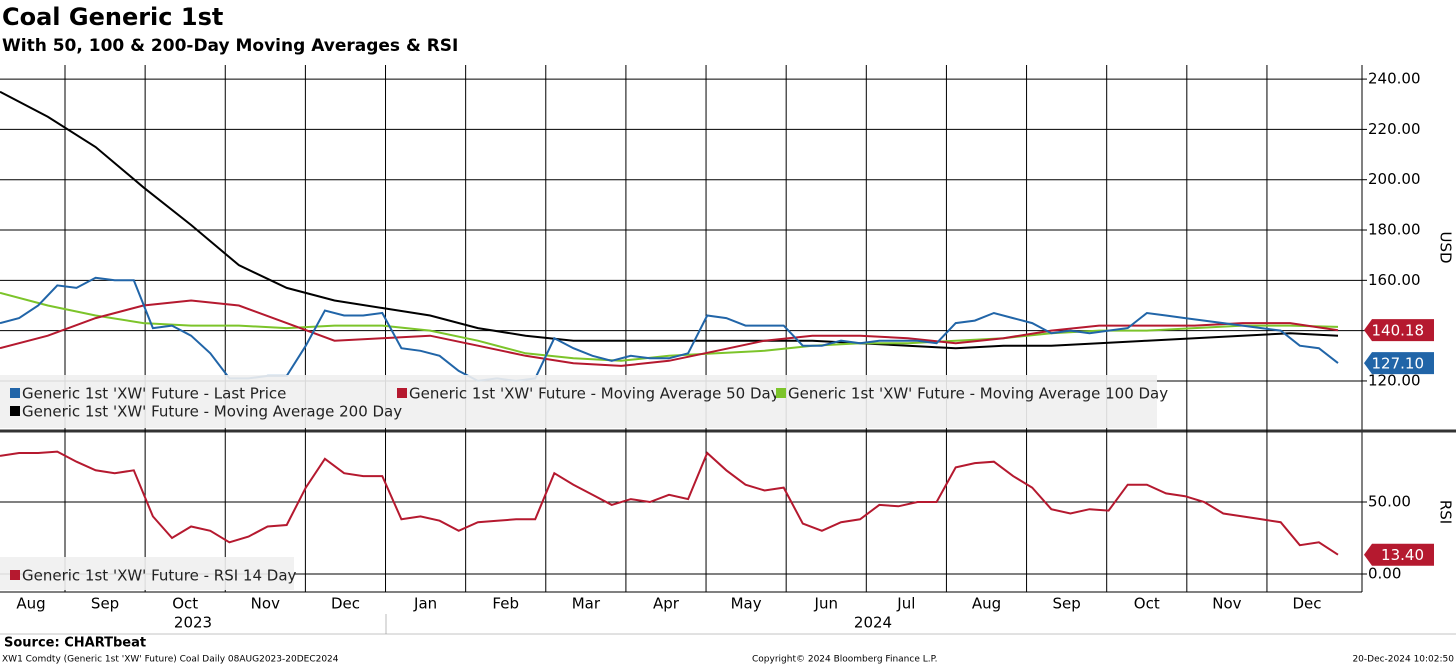 The height and width of the screenshot is (666, 1456). Describe the element at coordinates (112, 17) in the screenshot. I see `chart-title: Coal Generic 1st` at that location.